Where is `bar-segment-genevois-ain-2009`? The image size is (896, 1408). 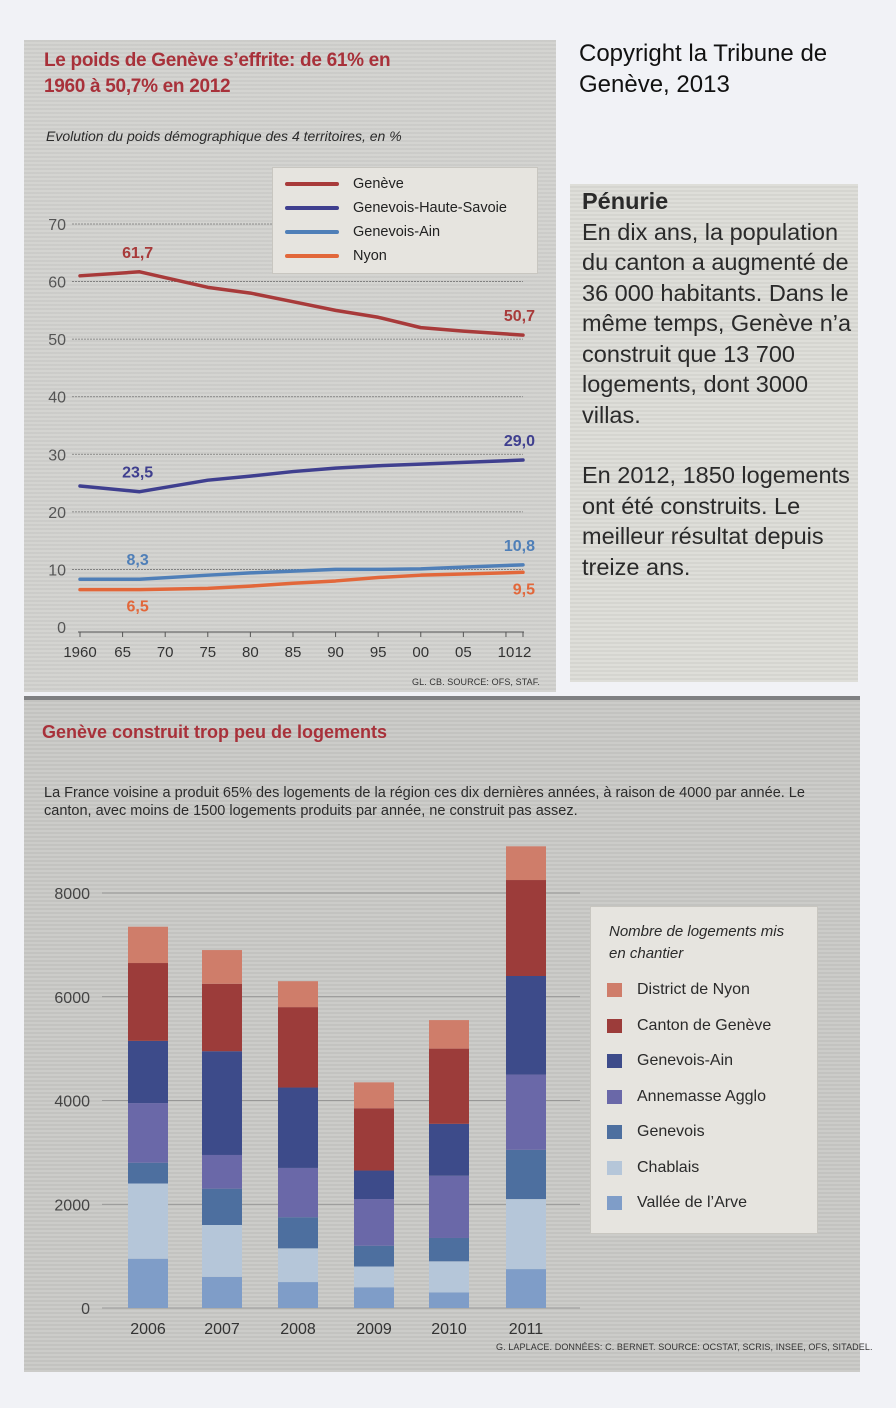
bar-segment-genevois-ain-2009 is located at coordinates (374, 1185).